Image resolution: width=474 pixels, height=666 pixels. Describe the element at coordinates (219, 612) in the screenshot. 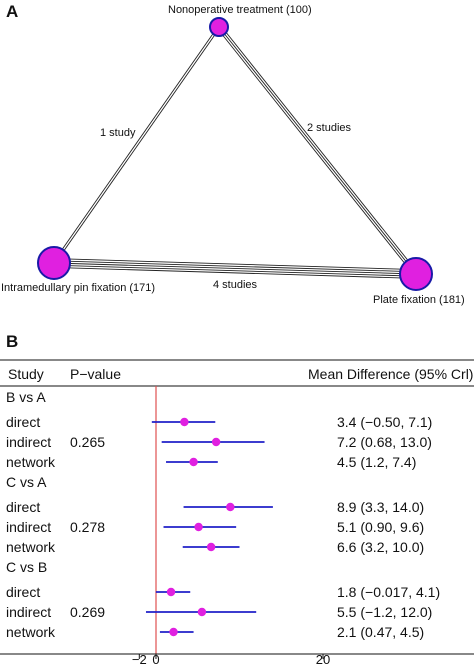

I see `table-row: indirect 0.269 5.5 (−1.2, 12.0)` at that location.